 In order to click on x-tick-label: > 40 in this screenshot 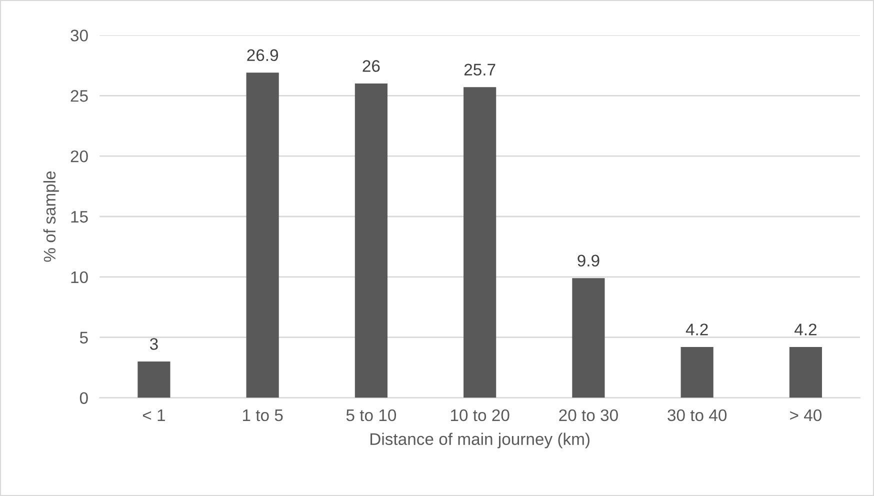, I will do `click(806, 415)`.